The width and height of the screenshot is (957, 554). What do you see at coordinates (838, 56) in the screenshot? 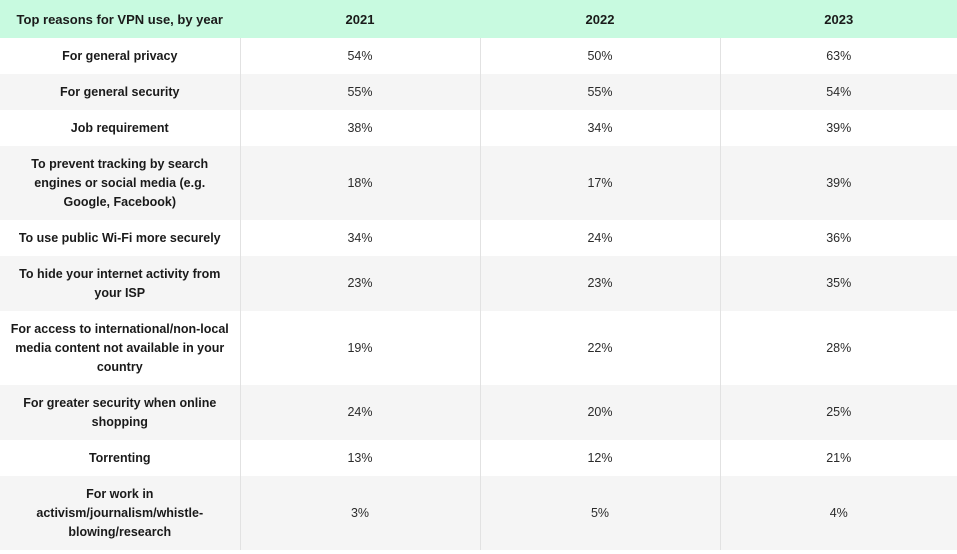
I see `value-cell-2023: 63%` at bounding box center [838, 56].